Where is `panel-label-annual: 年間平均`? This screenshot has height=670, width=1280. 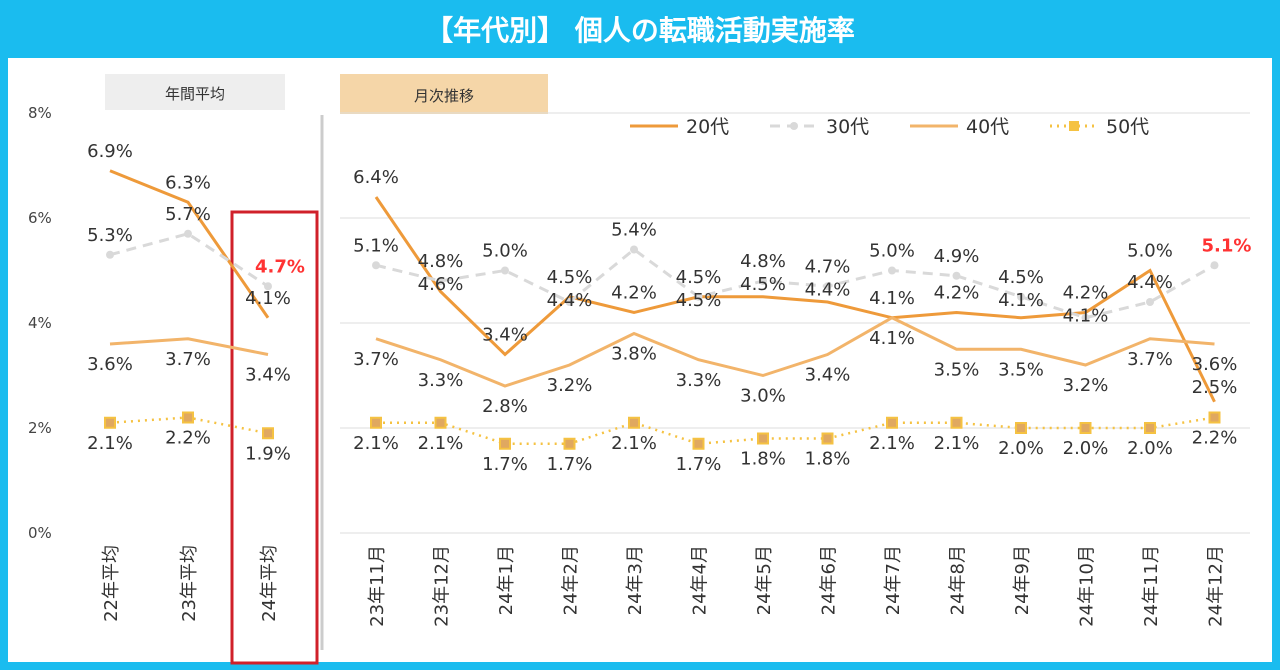 panel-label-annual: 年間平均 is located at coordinates (195, 94).